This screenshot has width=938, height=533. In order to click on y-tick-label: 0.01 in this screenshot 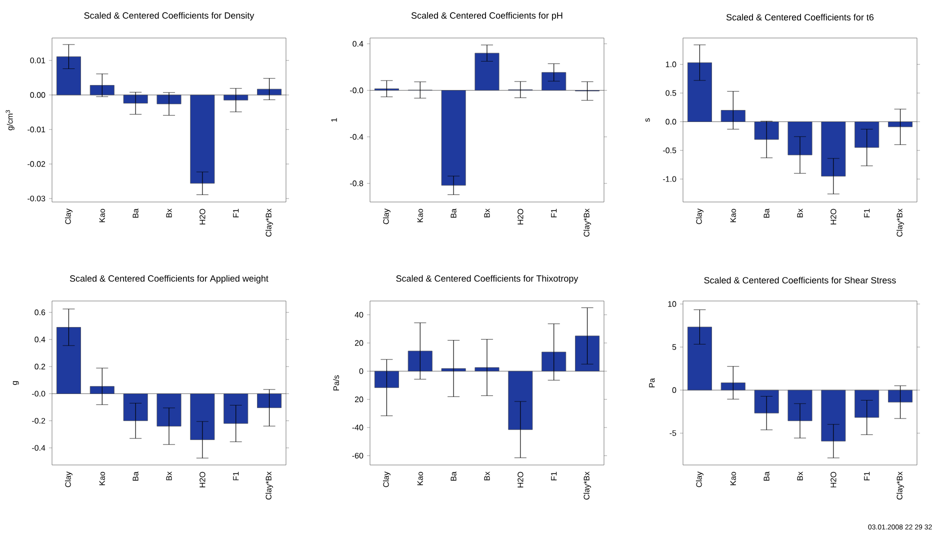, I will do `click(38, 61)`.